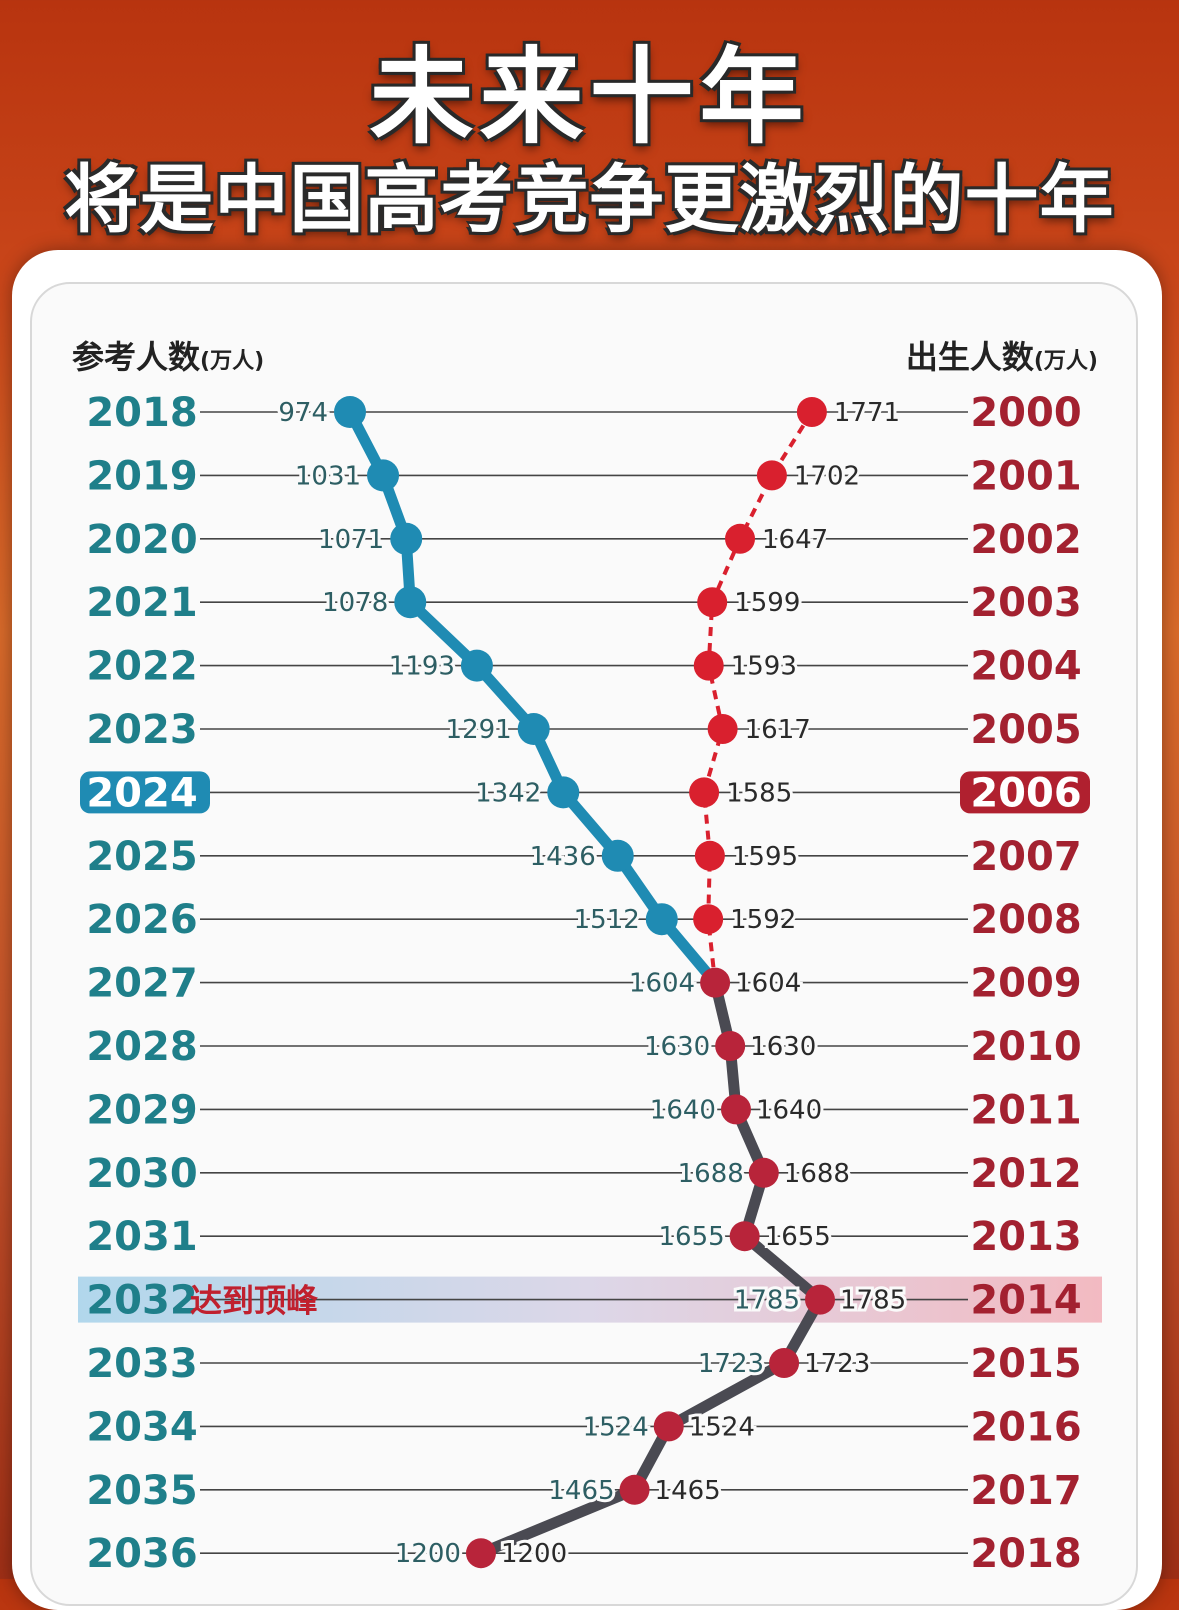  What do you see at coordinates (1025, 1174) in the screenshot?
I see `birth-year-label: 2012` at bounding box center [1025, 1174].